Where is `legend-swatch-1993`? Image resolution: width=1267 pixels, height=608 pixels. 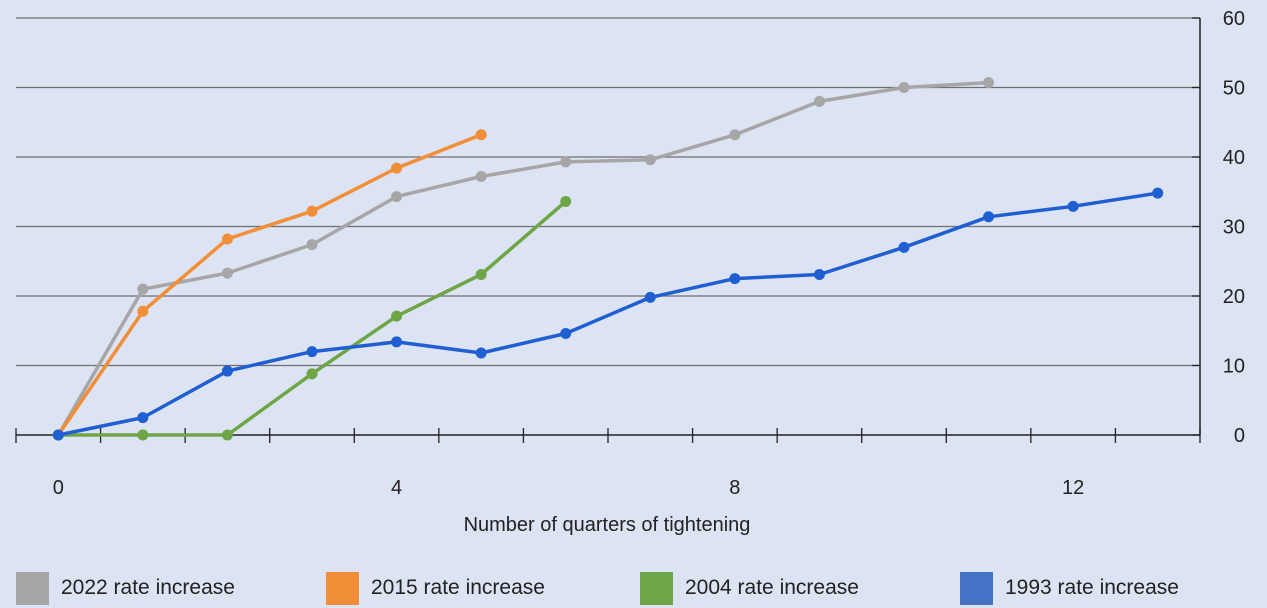
legend-swatch-1993 is located at coordinates (976, 588).